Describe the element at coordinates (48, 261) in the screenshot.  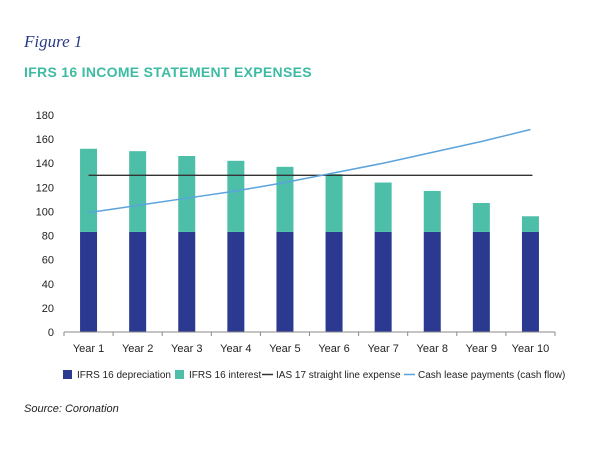
I see `y-tick-label: 60` at that location.